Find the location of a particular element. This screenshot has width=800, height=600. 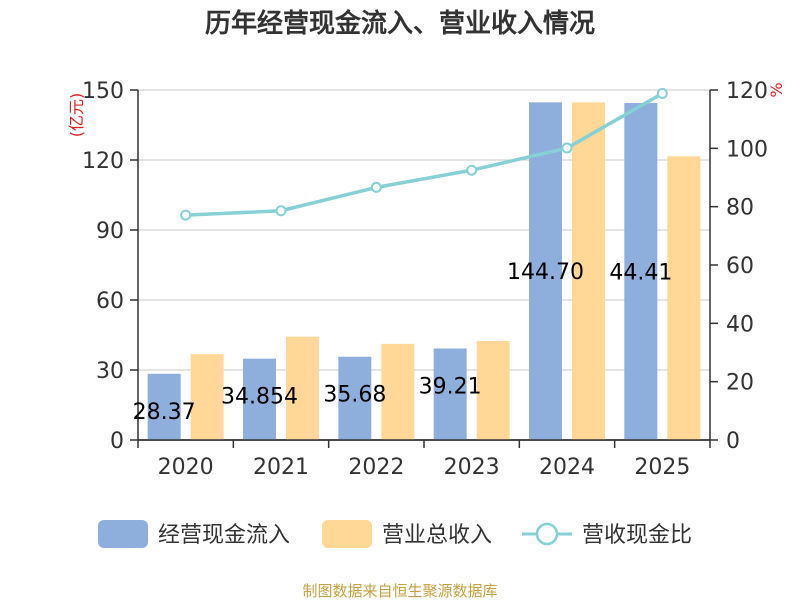

left-axis-unit: (亿元) is located at coordinates (76, 115).